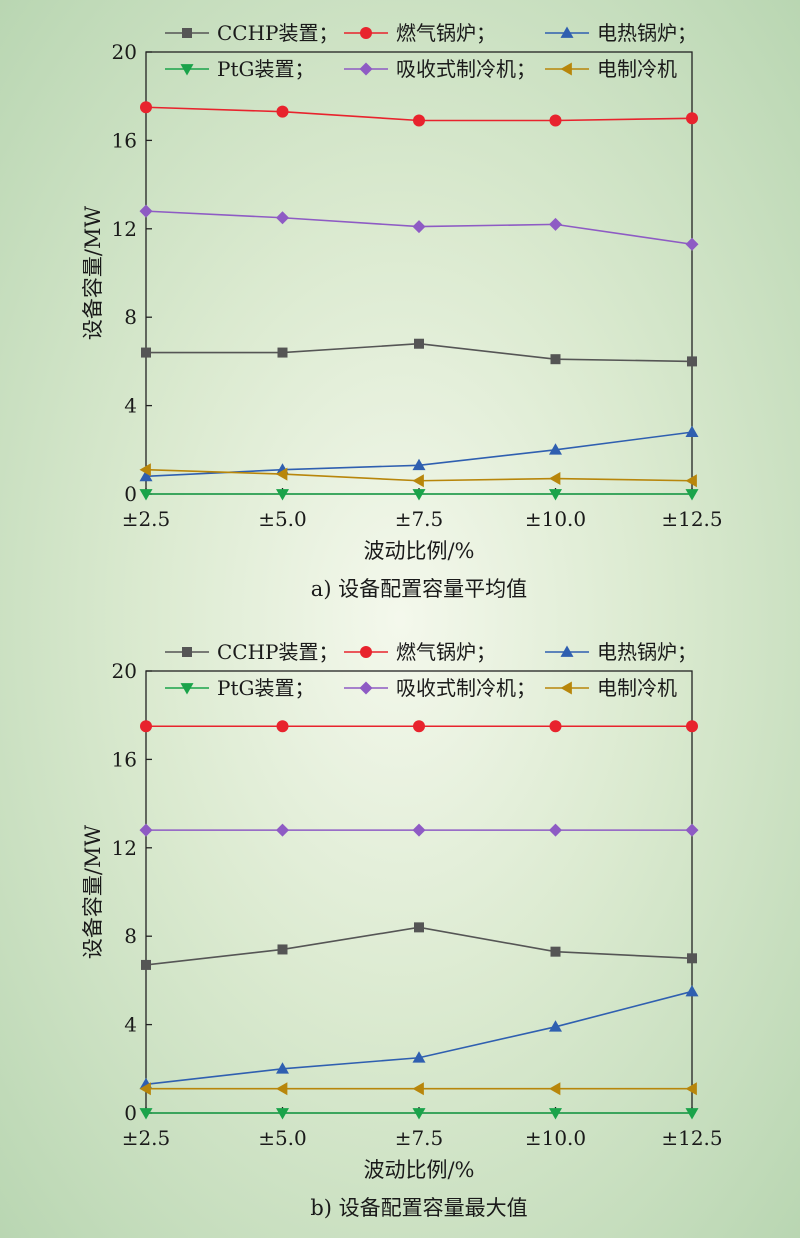  Describe the element at coordinates (621, 33) in the screenshot. I see `legend-item: 电热锅炉；` at that location.